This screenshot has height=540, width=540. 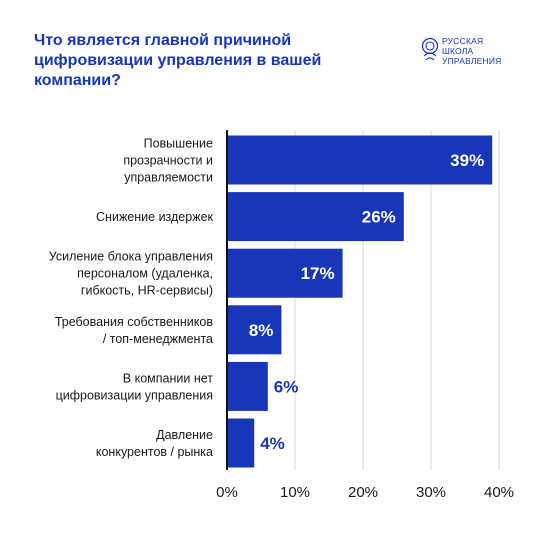 I want to click on logo: РУССКАЯ ШКОЛА УПРАВЛЕНИЯ, so click(x=475, y=53).